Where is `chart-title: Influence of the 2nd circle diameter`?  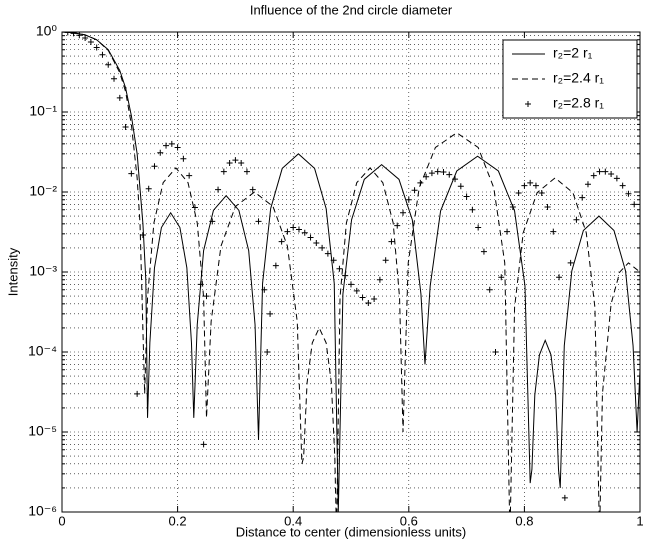 chart-title: Influence of the 2nd circle diameter is located at coordinates (351, 9).